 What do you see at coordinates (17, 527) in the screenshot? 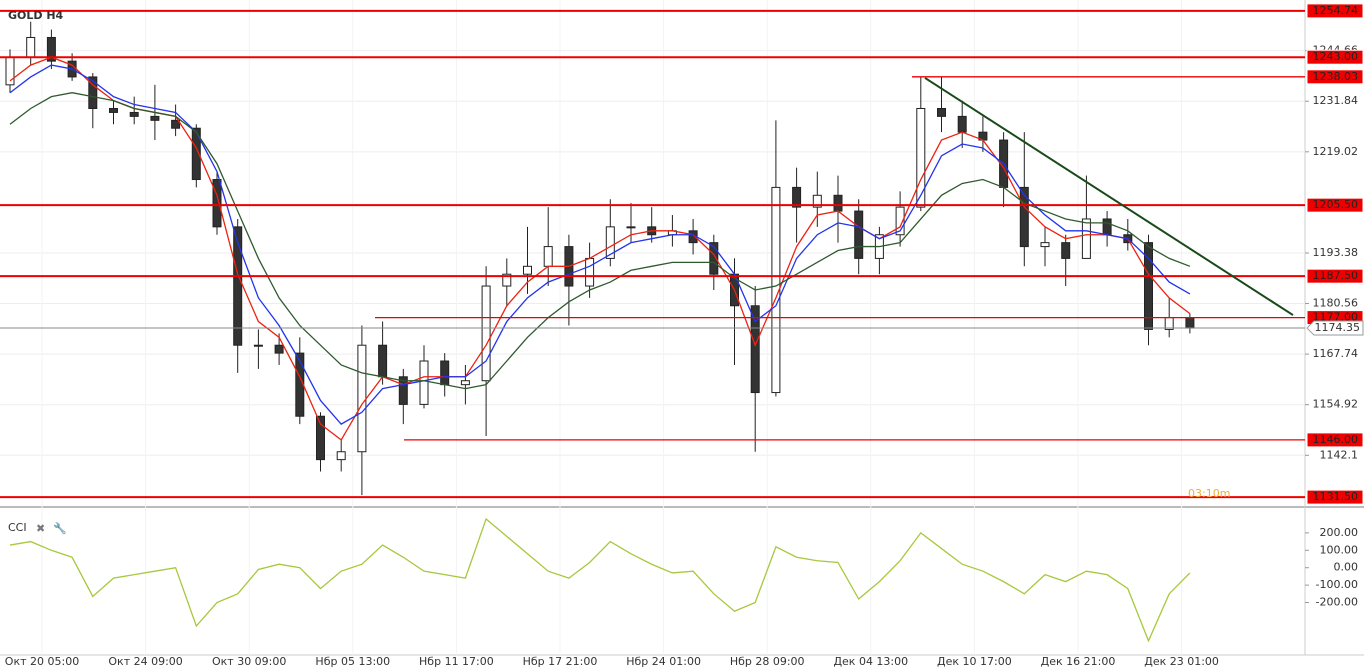
I see `indicator-title: CCI` at bounding box center [17, 527].